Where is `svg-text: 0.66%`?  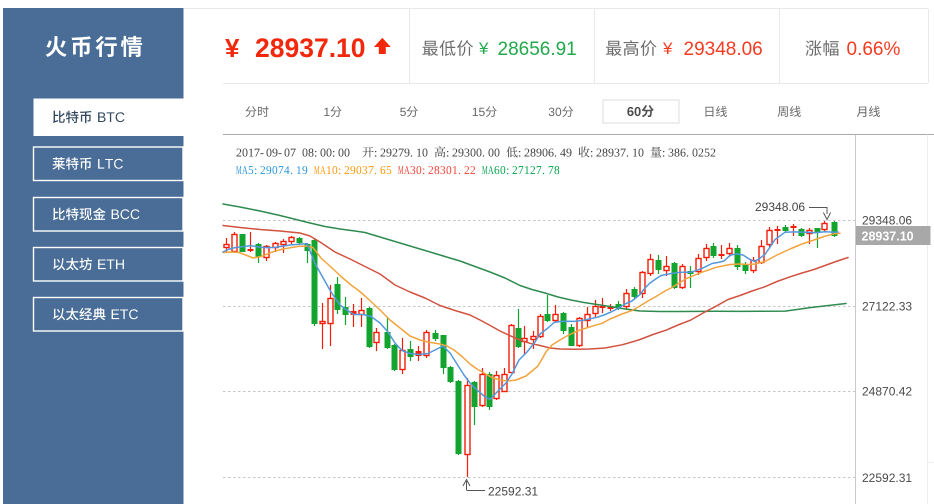 svg-text: 0.66% is located at coordinates (874, 49).